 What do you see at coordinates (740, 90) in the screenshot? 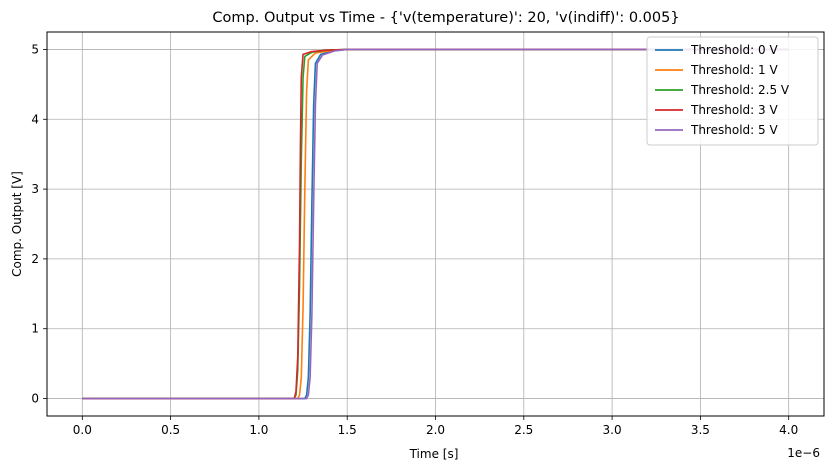
I see `legend-label: Threshold: 2.5 V` at bounding box center [740, 90].